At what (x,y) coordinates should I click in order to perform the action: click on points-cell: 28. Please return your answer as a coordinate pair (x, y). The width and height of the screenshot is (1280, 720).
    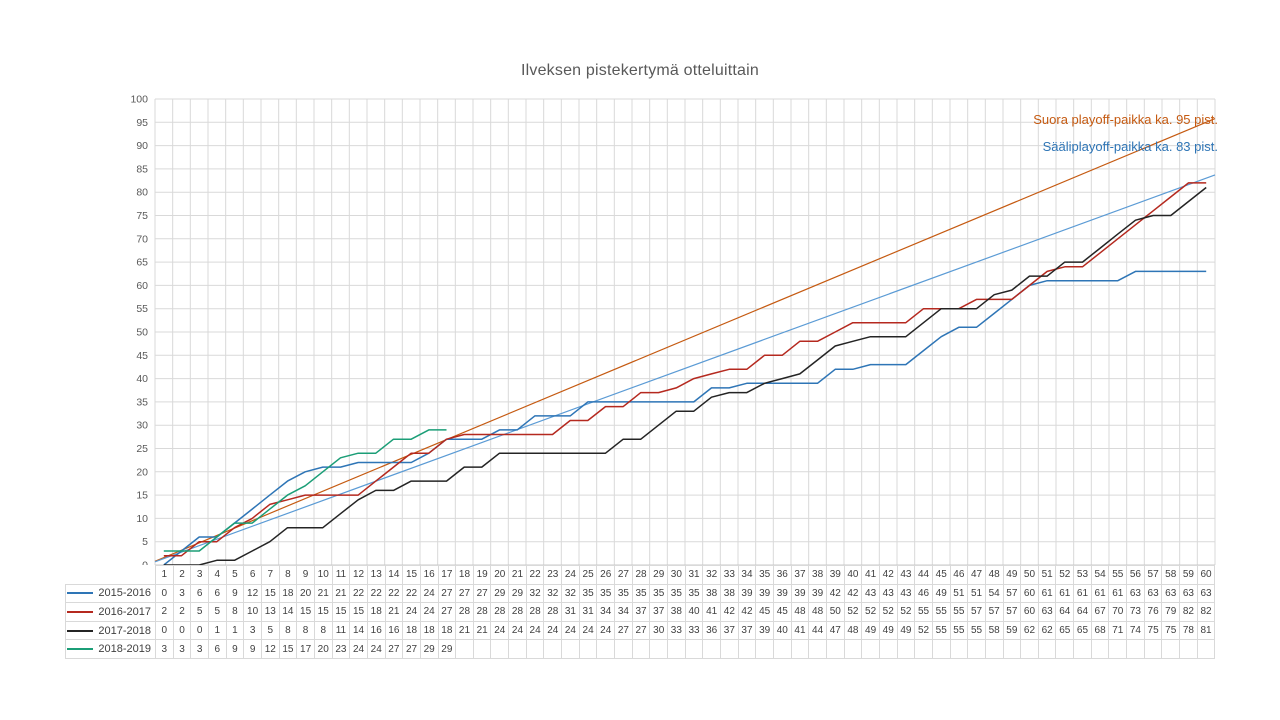
    Looking at the image, I should click on (500, 612).